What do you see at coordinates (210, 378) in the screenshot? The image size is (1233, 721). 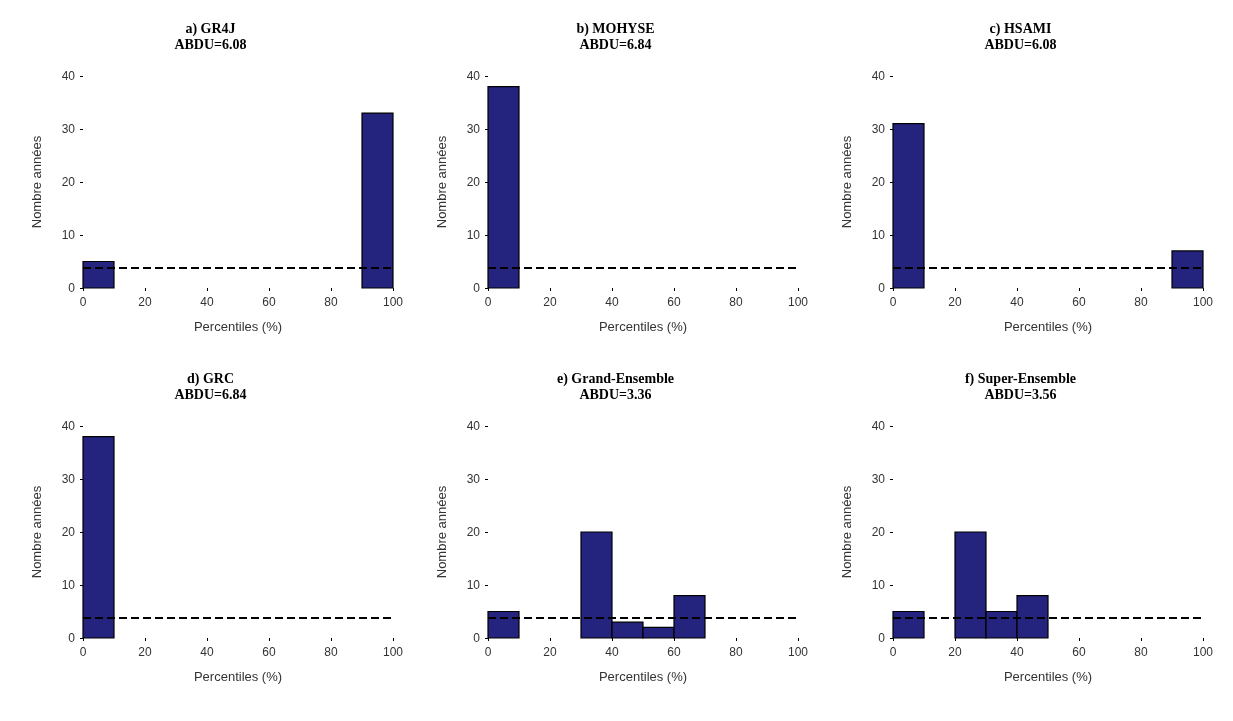 I see `chart-title: d) GRC` at bounding box center [210, 378].